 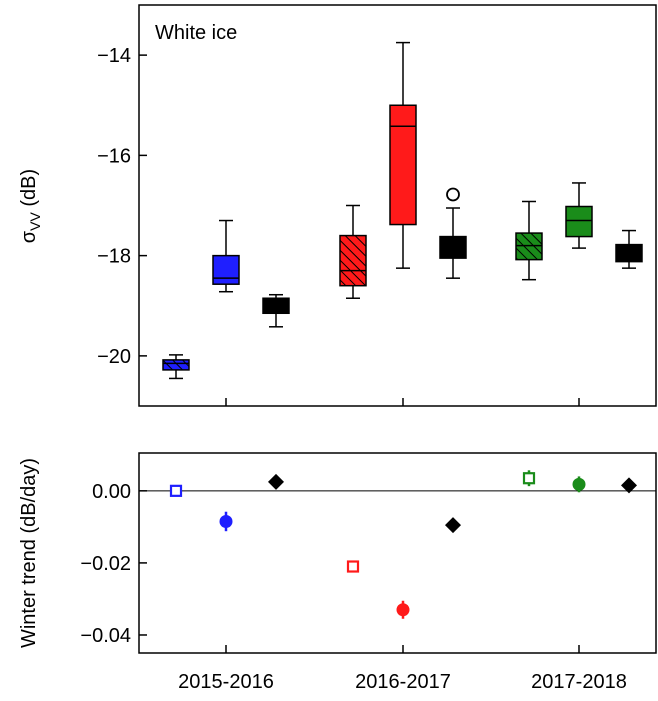 I want to click on x-category-label: 2015-2016, so click(x=226, y=682).